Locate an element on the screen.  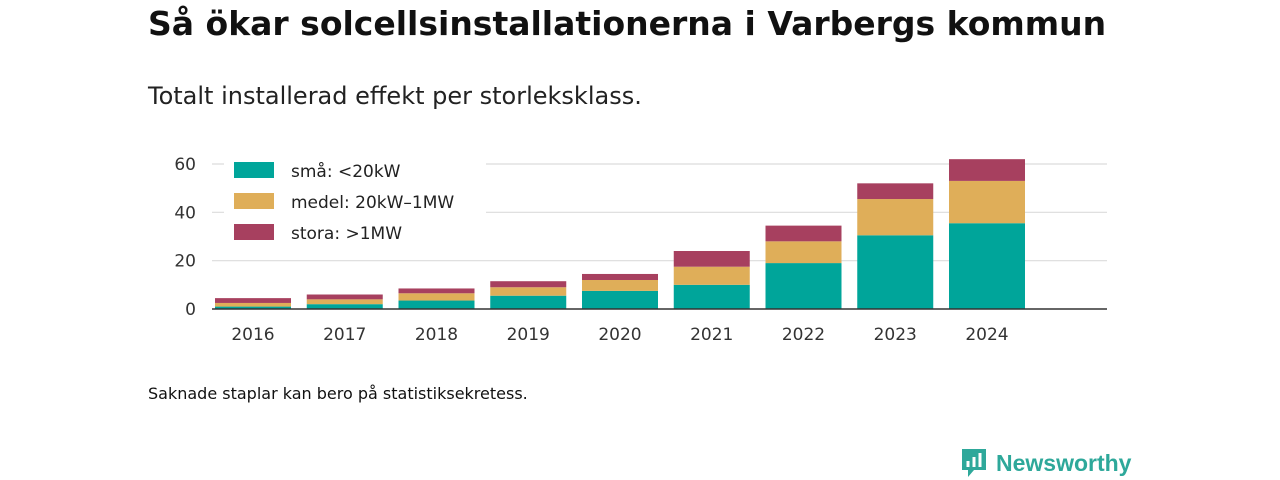
newsworthy-logo-icon is located at coordinates (974, 463).